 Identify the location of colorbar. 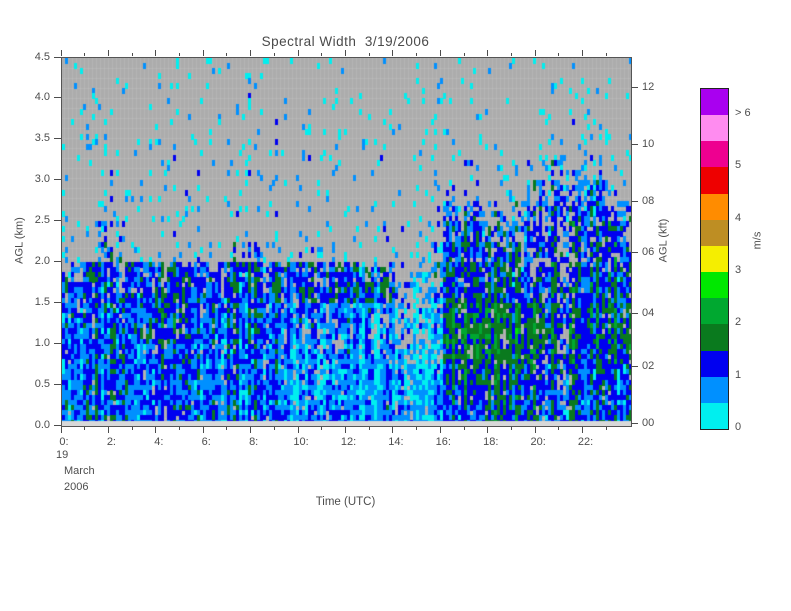
(714, 259).